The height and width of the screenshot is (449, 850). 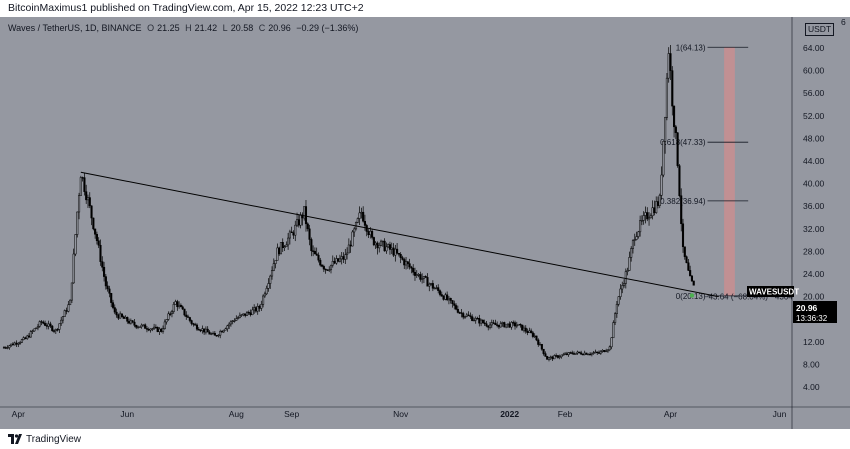 I want to click on y-tick-label-top: 6, so click(x=843, y=22).